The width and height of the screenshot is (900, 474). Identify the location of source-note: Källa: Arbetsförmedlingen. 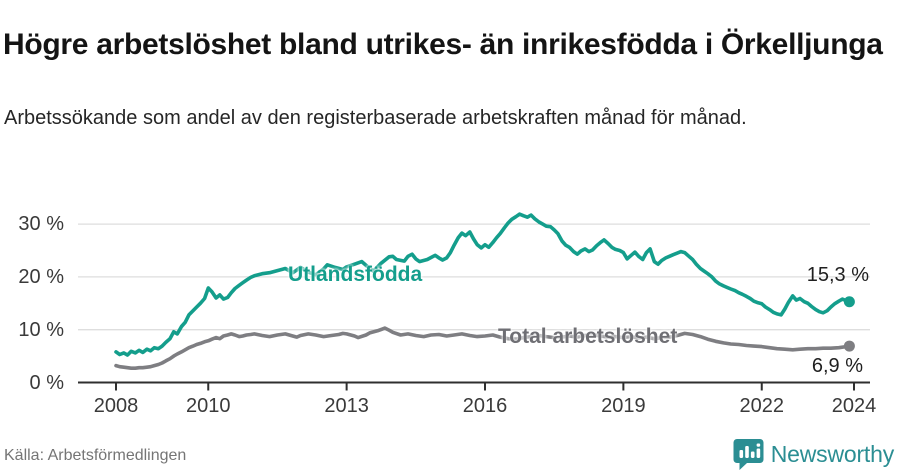
(95, 455).